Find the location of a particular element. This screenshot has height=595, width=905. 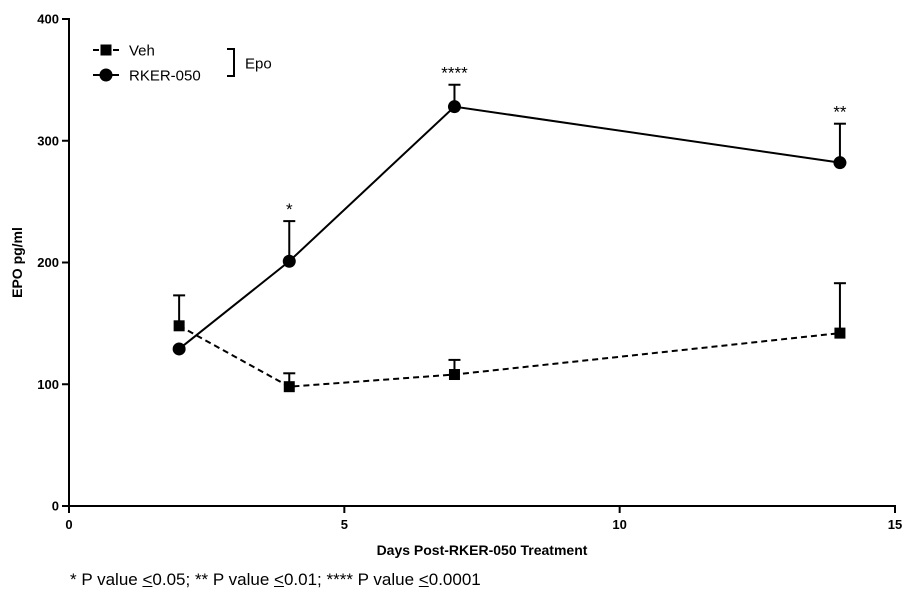

x-axis-title: Days Post-RKER-050 Treatment is located at coordinates (482, 550).